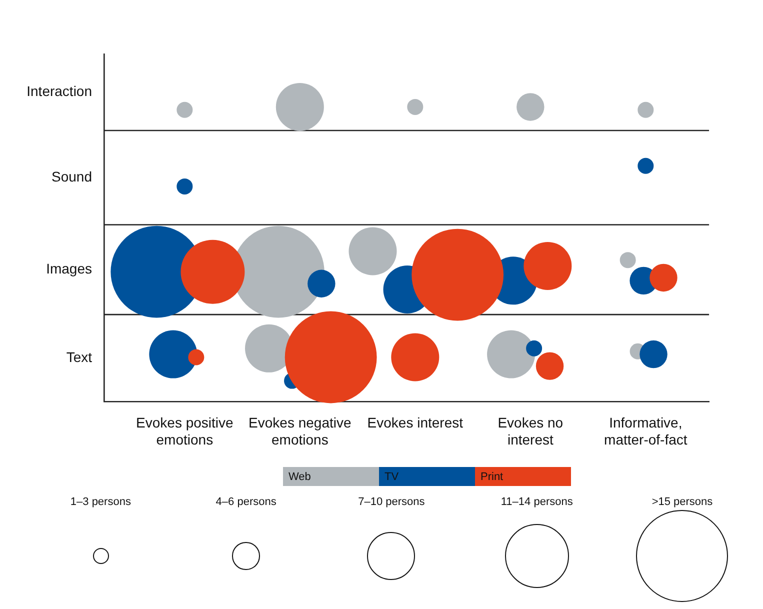  What do you see at coordinates (300, 431) in the screenshot?
I see `x-tick-label: Evokes negative emotions` at bounding box center [300, 431].